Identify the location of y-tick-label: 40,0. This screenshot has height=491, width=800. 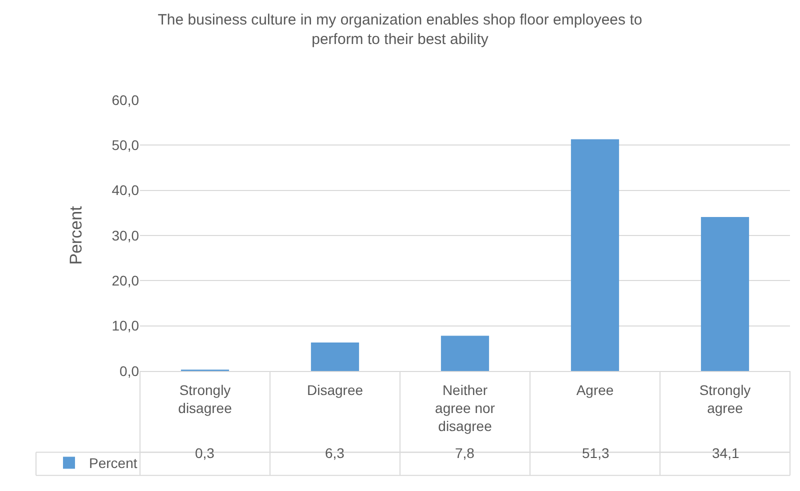
(126, 190).